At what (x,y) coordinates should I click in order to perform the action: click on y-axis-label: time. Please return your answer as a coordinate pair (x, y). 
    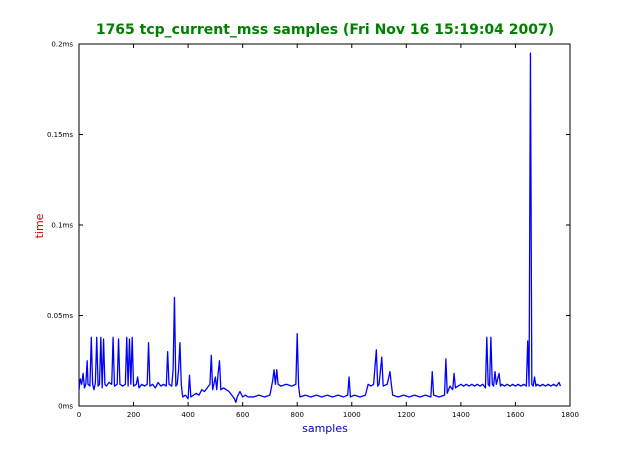
    Looking at the image, I should click on (39, 225).